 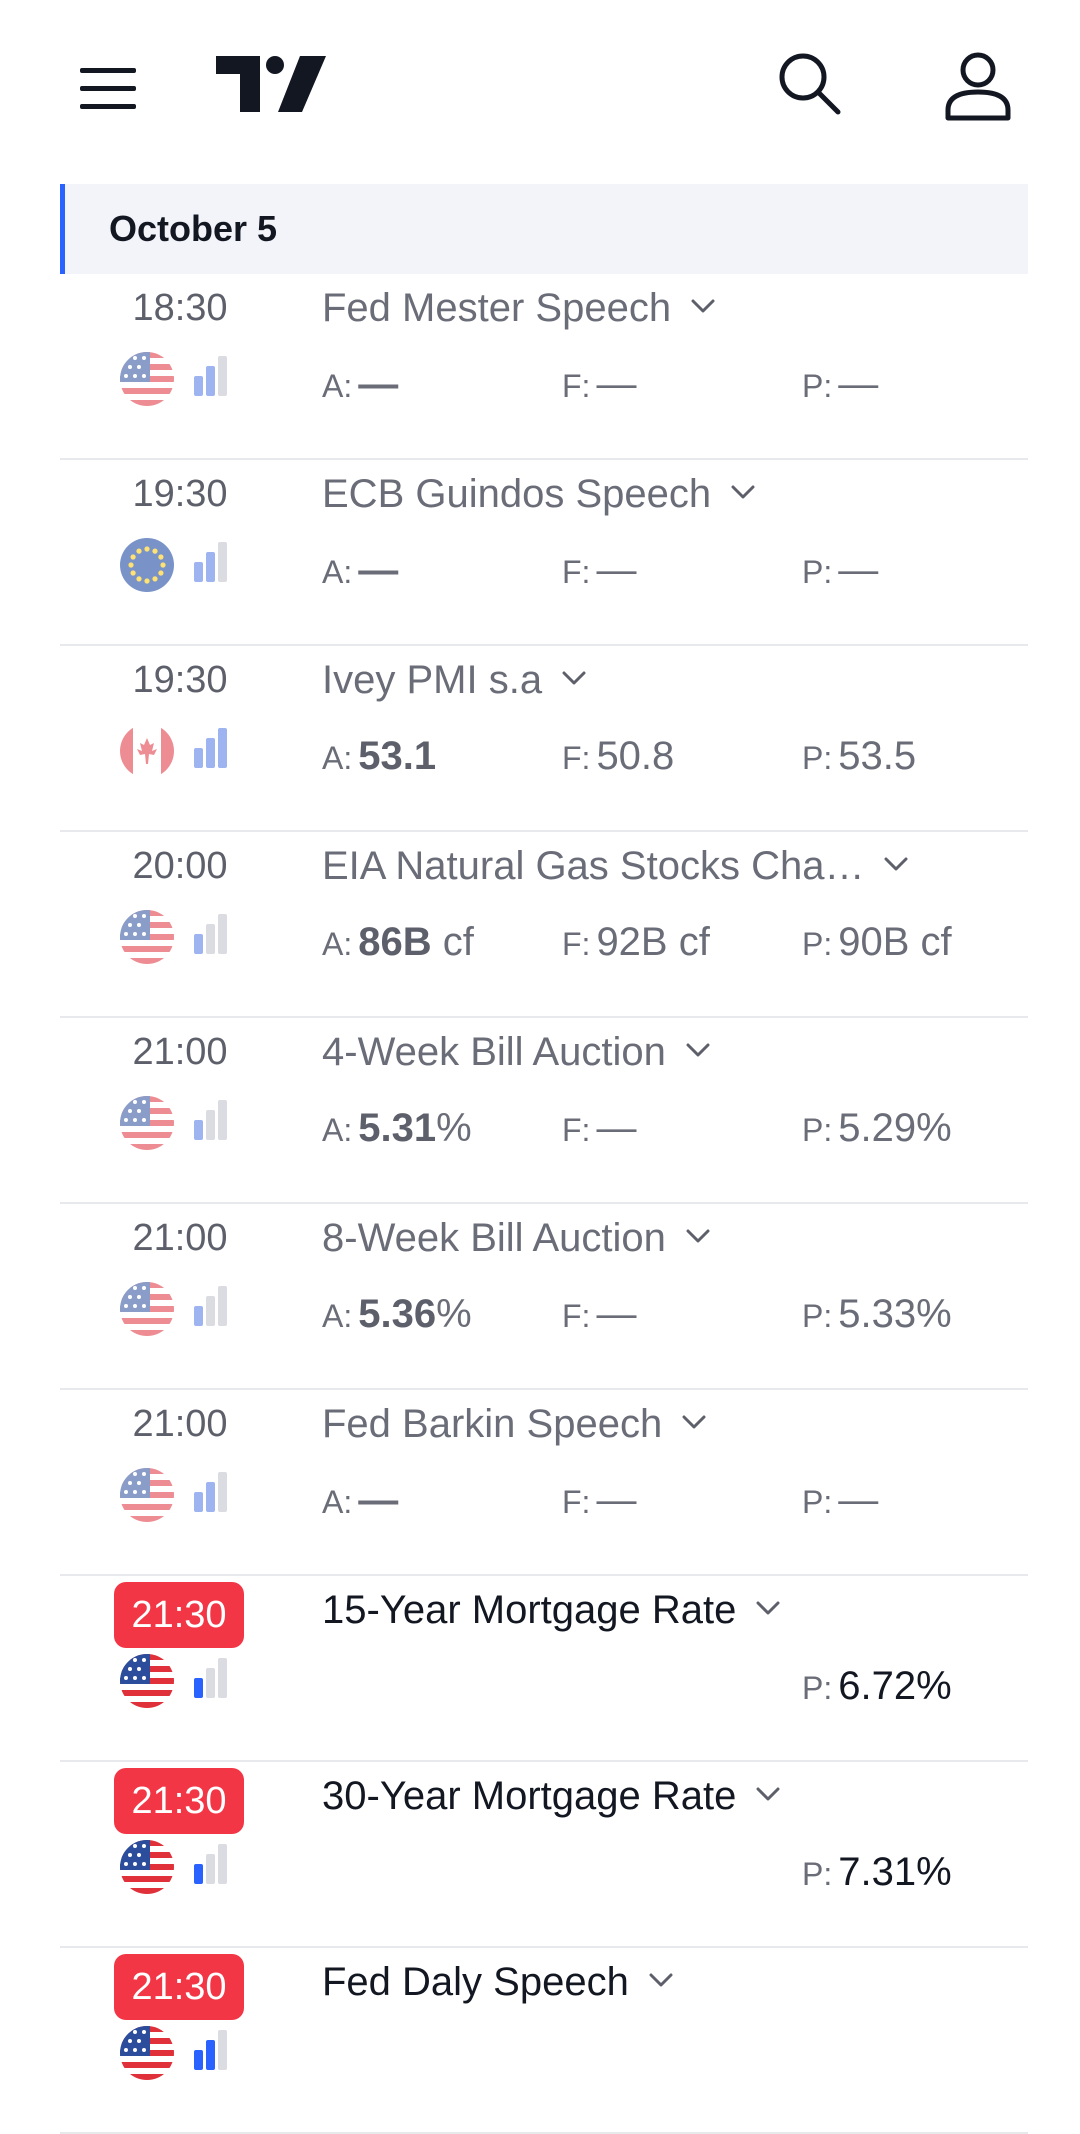 I want to click on previous-value: P: 5.29%, so click(x=877, y=1128).